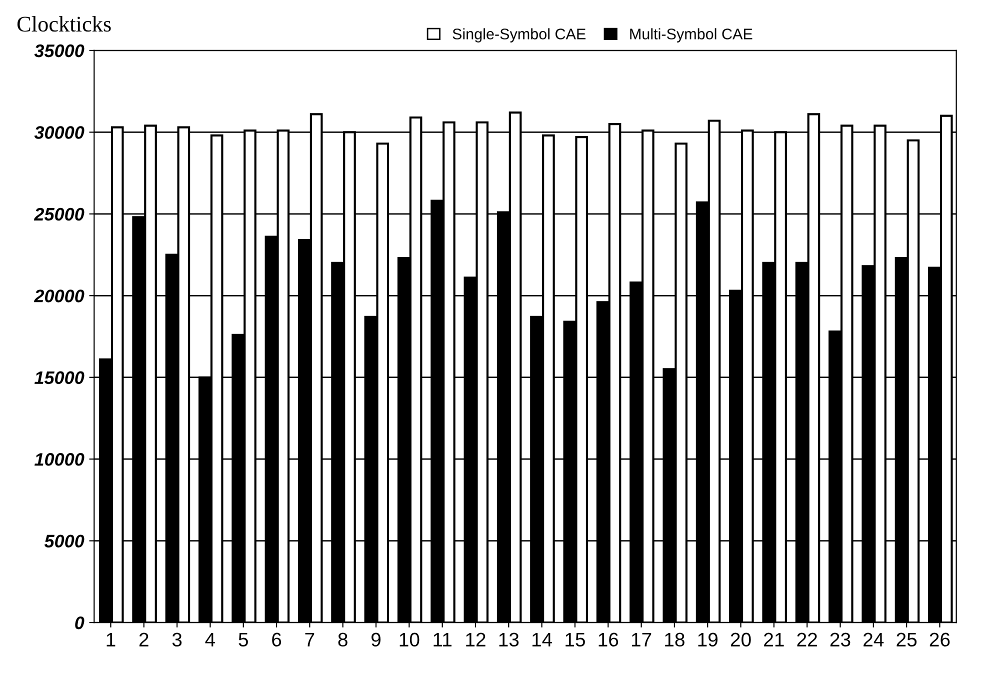  Describe the element at coordinates (111, 639) in the screenshot. I see `x-tick-label: 1` at that location.